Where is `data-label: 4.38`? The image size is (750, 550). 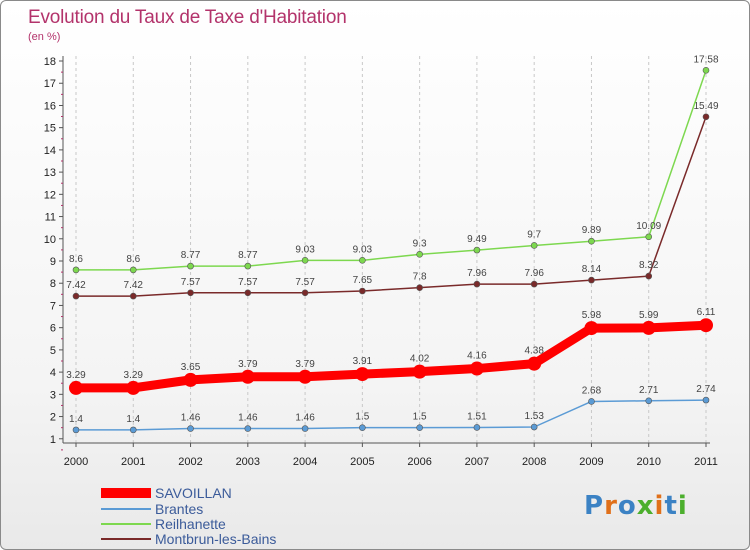 data-label: 4.38 is located at coordinates (534, 351).